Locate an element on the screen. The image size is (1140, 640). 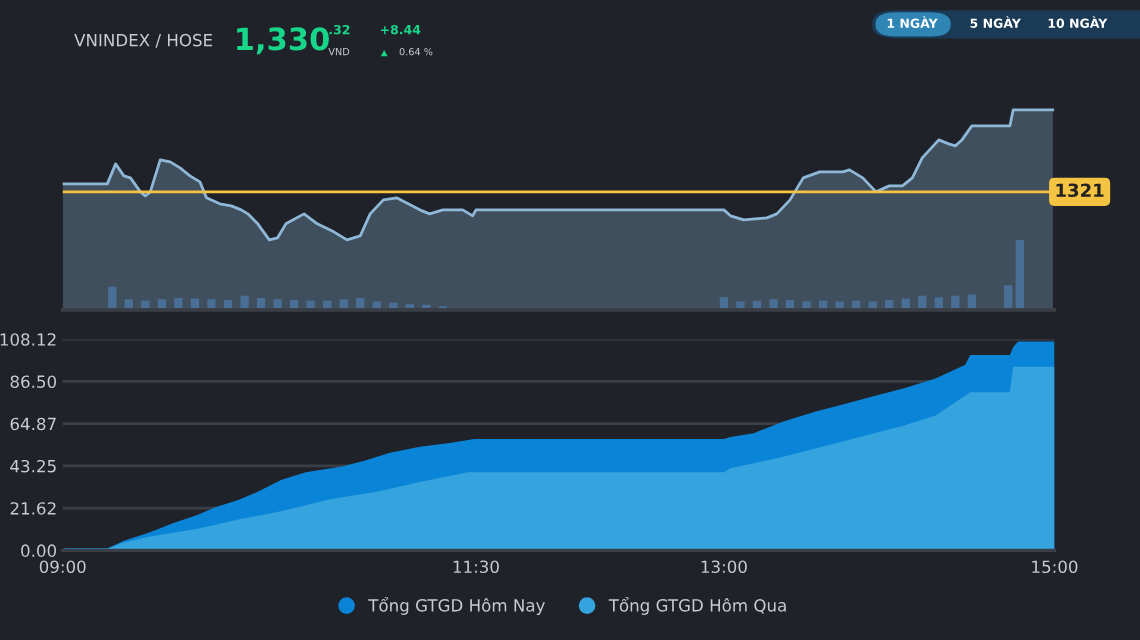
y-tick-label: 86.50 is located at coordinates (33, 381).